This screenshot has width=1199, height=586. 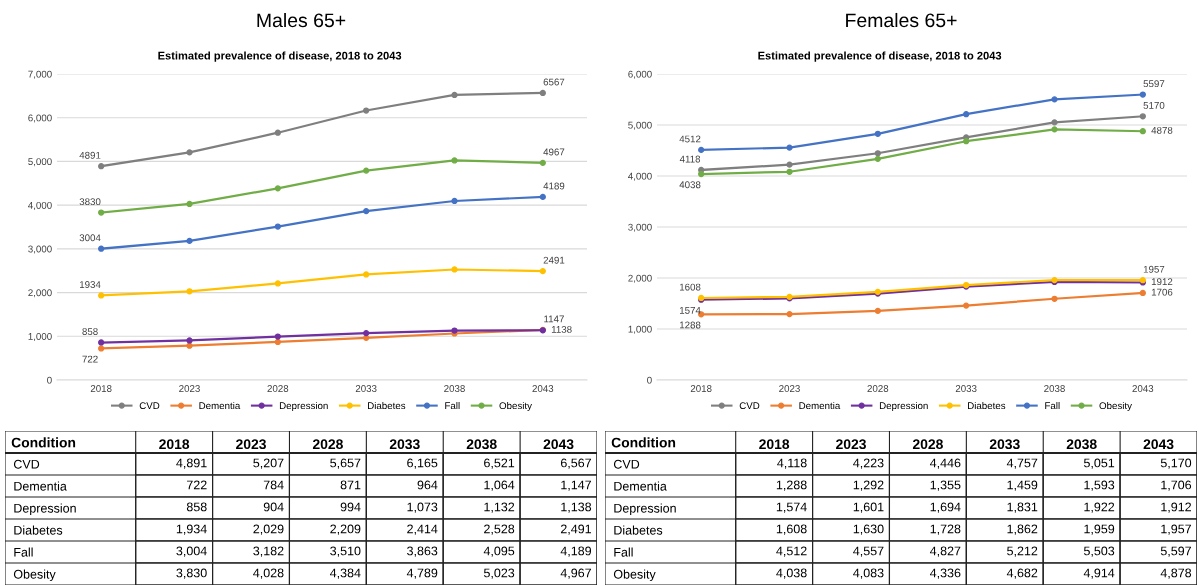 I want to click on data-label: 722, so click(x=196, y=485).